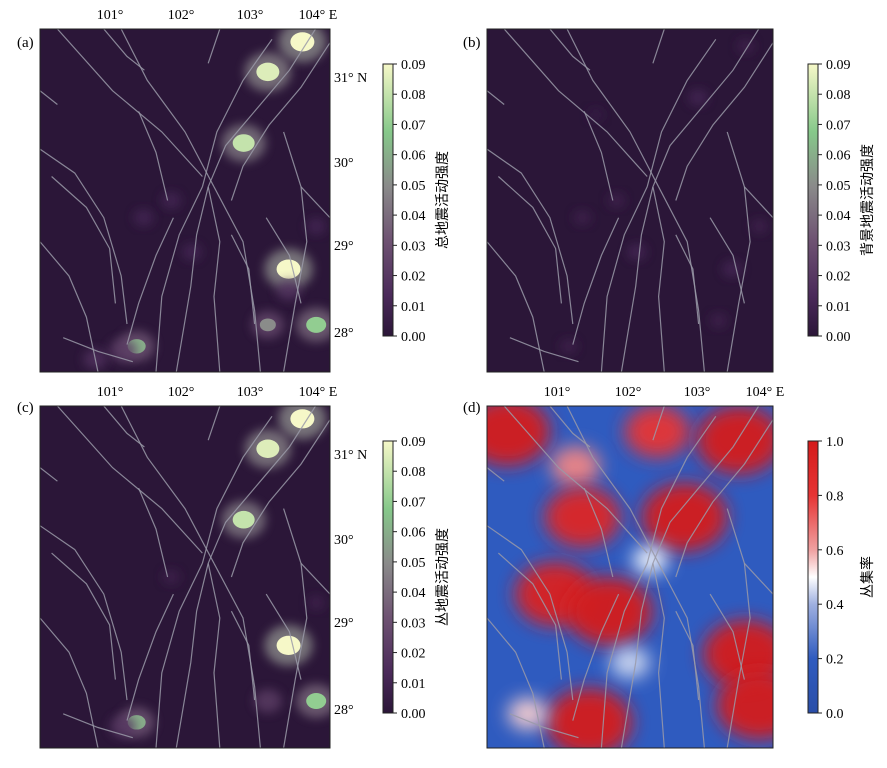 Image resolution: width=887 pixels, height=768 pixels. What do you see at coordinates (835, 605) in the screenshot?
I see `colorbar-tick-label: 0.4` at bounding box center [835, 605].